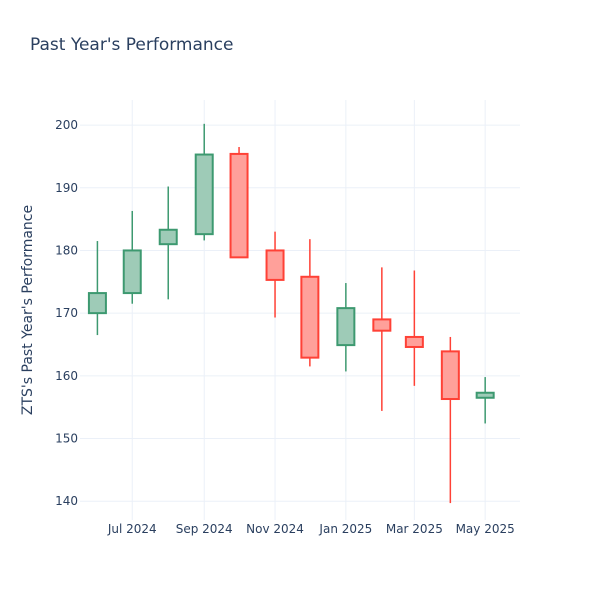  Describe the element at coordinates (66, 501) in the screenshot. I see `y-tick-label: 140` at that location.